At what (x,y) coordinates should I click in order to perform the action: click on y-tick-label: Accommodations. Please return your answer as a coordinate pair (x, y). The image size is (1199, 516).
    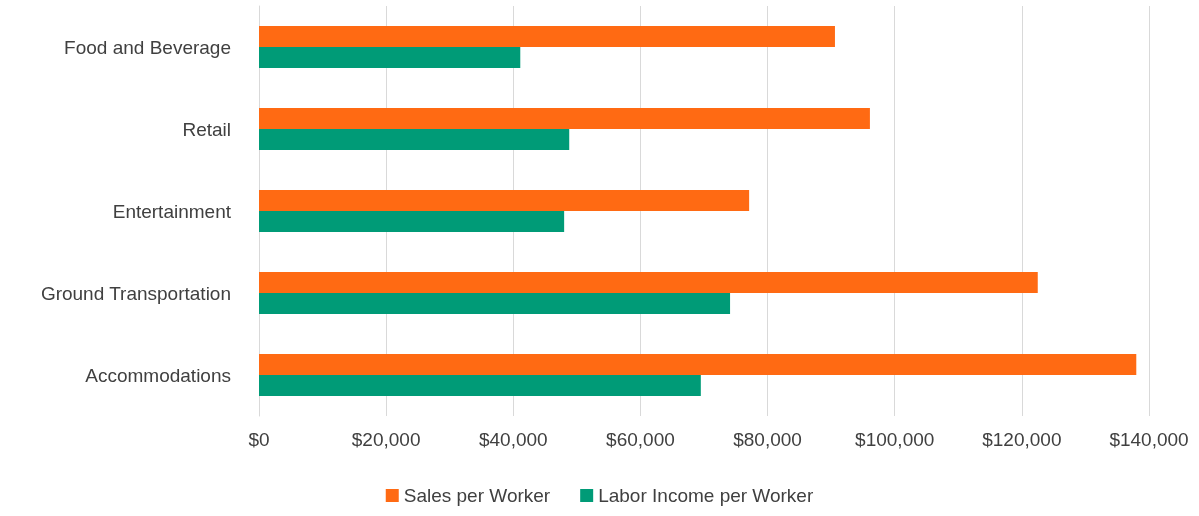
    Looking at the image, I should click on (158, 375).